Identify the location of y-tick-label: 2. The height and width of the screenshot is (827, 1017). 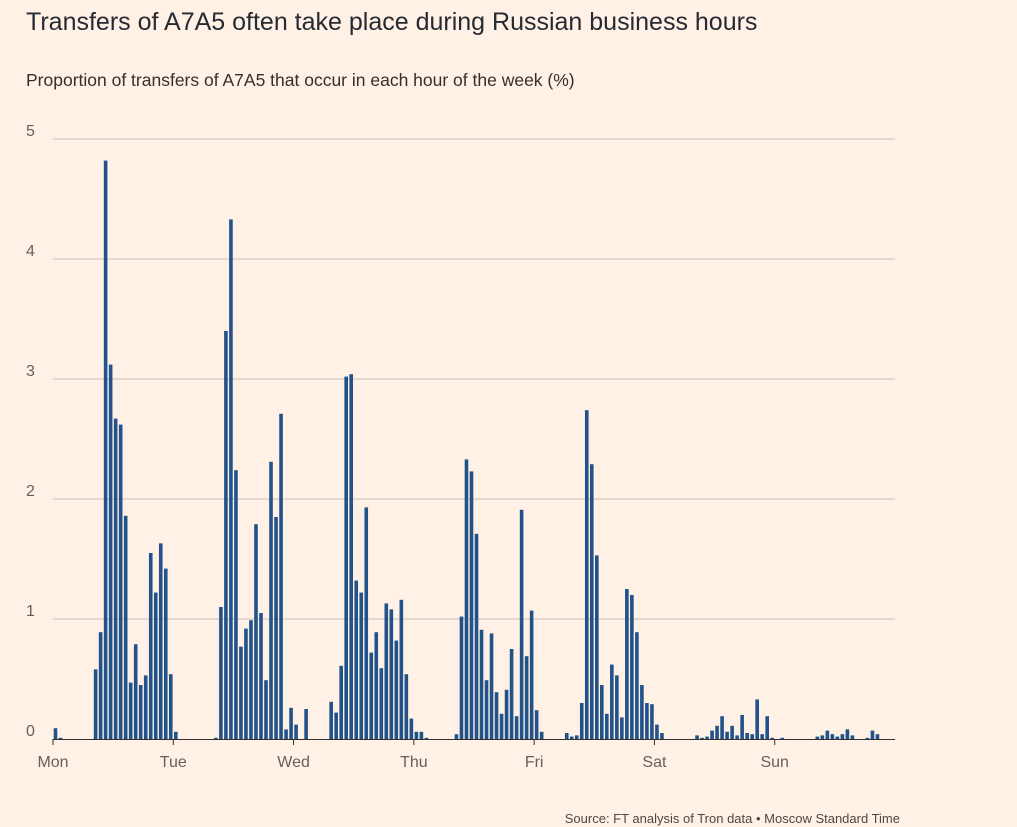
(30, 491).